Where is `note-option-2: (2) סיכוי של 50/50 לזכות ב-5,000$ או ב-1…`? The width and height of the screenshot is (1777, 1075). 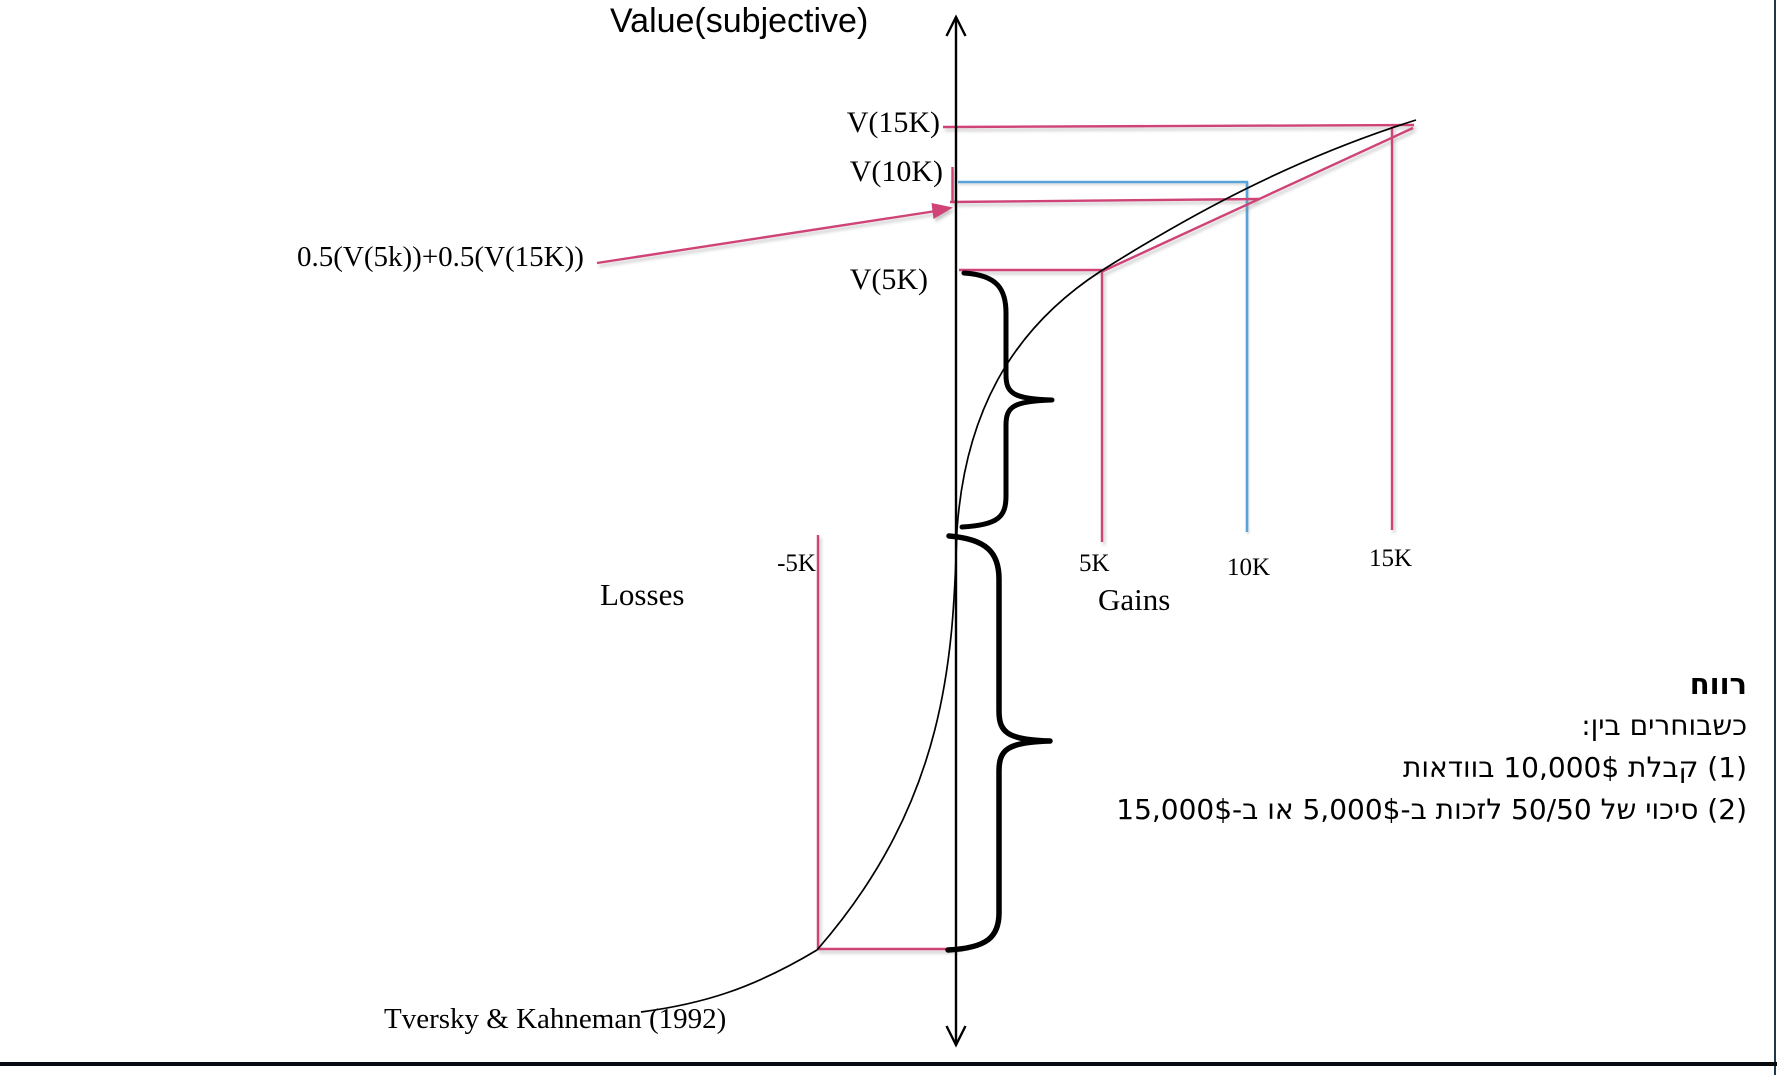 note-option-2: (2) סיכוי של 50/50 לזכות ב-5,000$ או ב-1… is located at coordinates (1431, 809).